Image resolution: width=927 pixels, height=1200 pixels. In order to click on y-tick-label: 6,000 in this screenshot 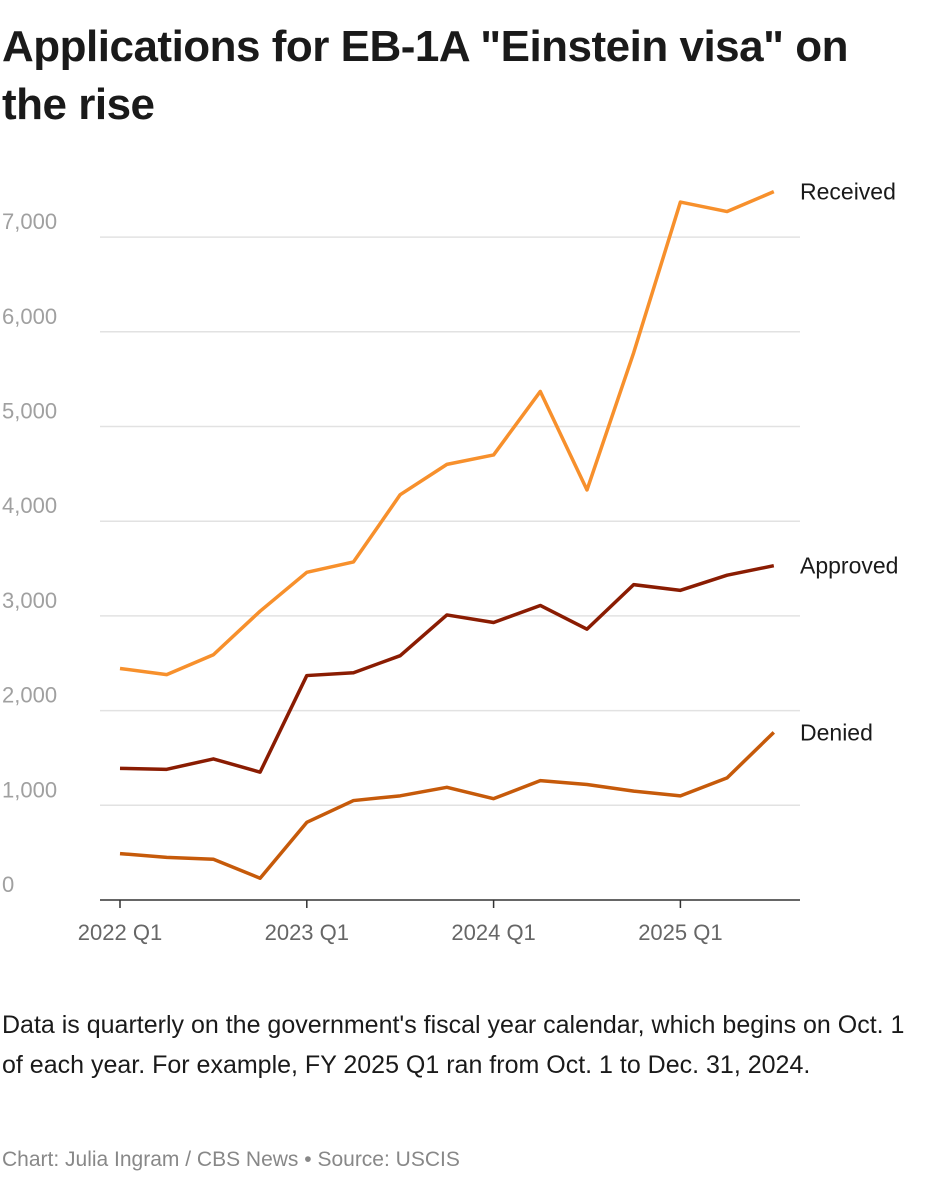, I will do `click(29, 316)`.